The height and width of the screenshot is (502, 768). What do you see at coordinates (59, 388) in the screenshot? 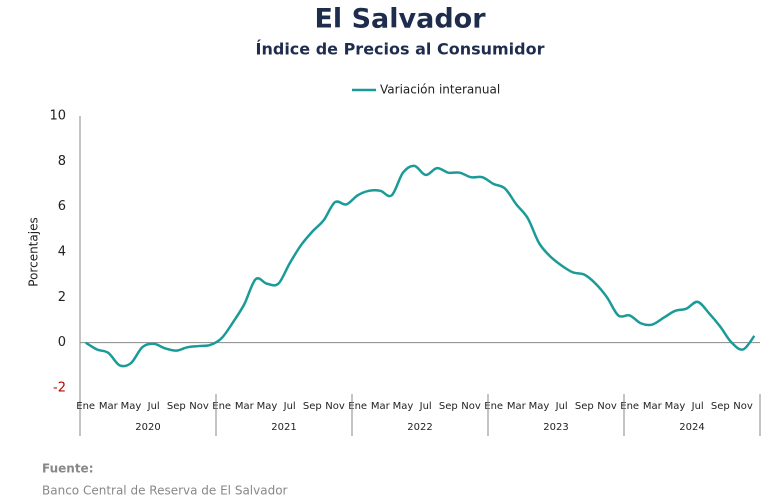
I see `y-tick-label: -2` at bounding box center [59, 388].